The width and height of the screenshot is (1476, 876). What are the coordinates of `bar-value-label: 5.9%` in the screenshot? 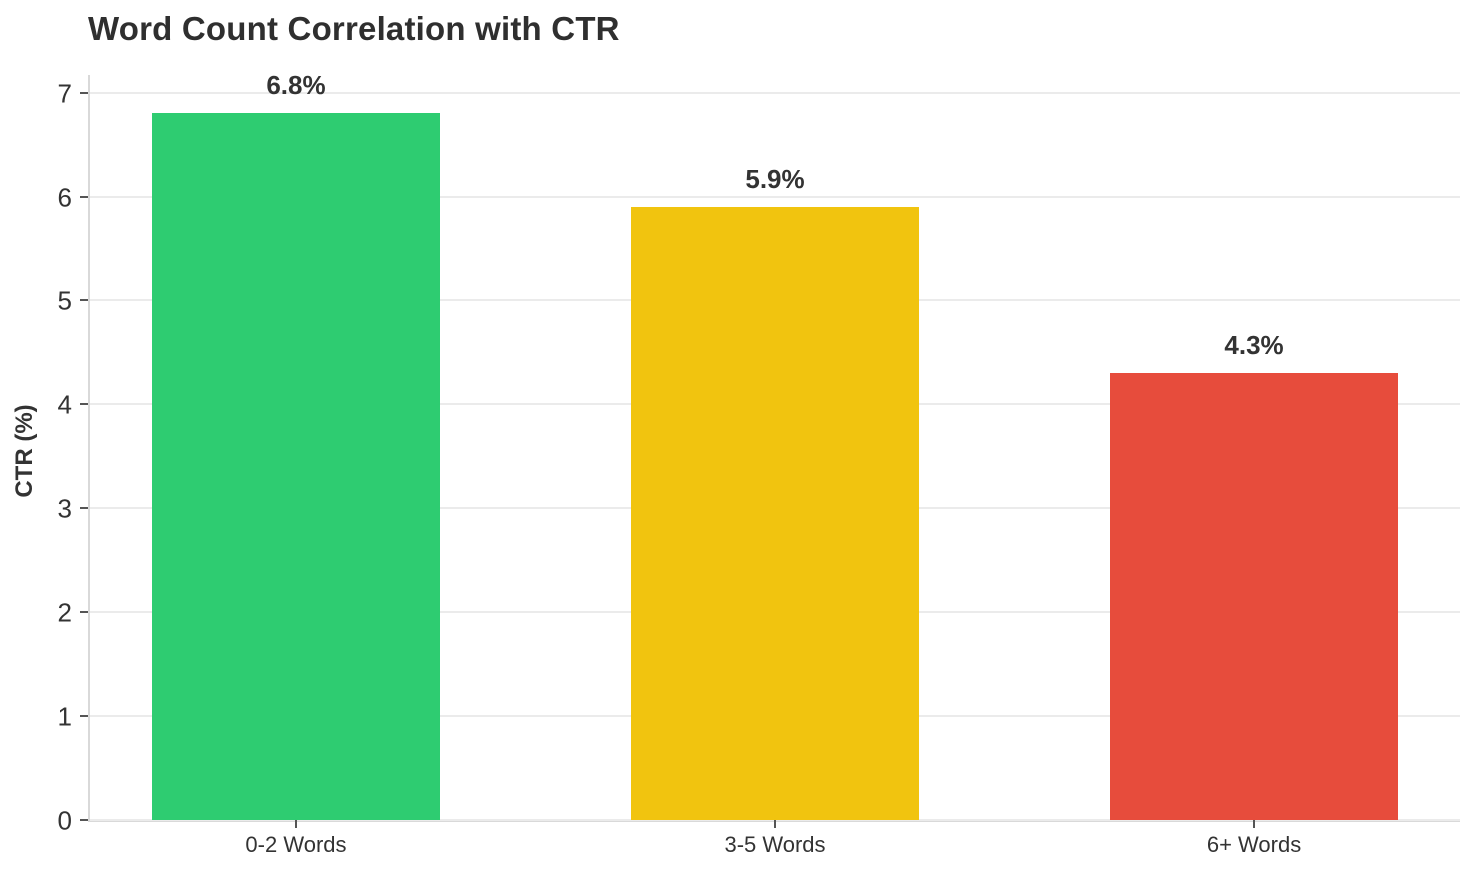 It's located at (775, 178).